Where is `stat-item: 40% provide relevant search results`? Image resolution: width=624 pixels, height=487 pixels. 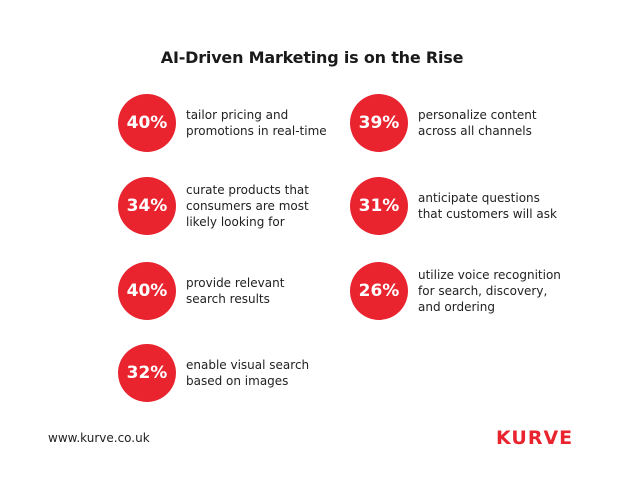
stat-item: 40% provide relevant search results is located at coordinates (201, 291).